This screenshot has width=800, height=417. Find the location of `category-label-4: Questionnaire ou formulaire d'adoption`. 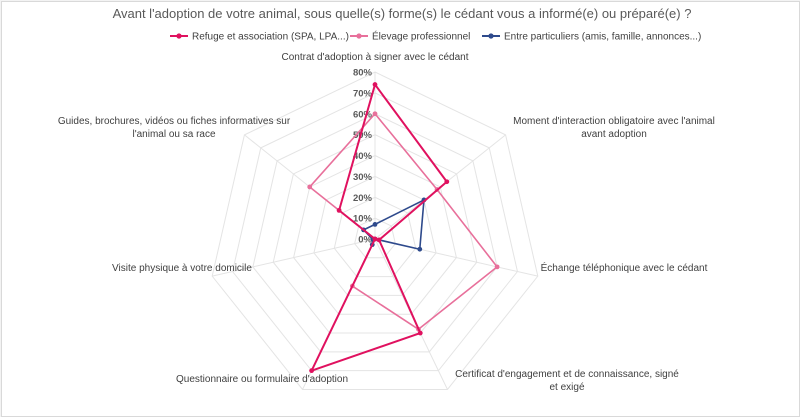

category-label-4: Questionnaire ou formulaire d'adoption is located at coordinates (262, 379).